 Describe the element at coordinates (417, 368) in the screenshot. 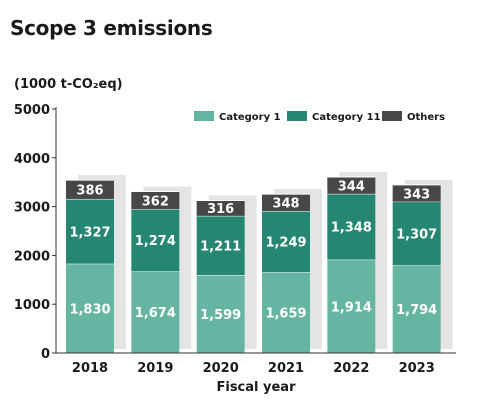

I see `x-tick-label: 2023` at that location.